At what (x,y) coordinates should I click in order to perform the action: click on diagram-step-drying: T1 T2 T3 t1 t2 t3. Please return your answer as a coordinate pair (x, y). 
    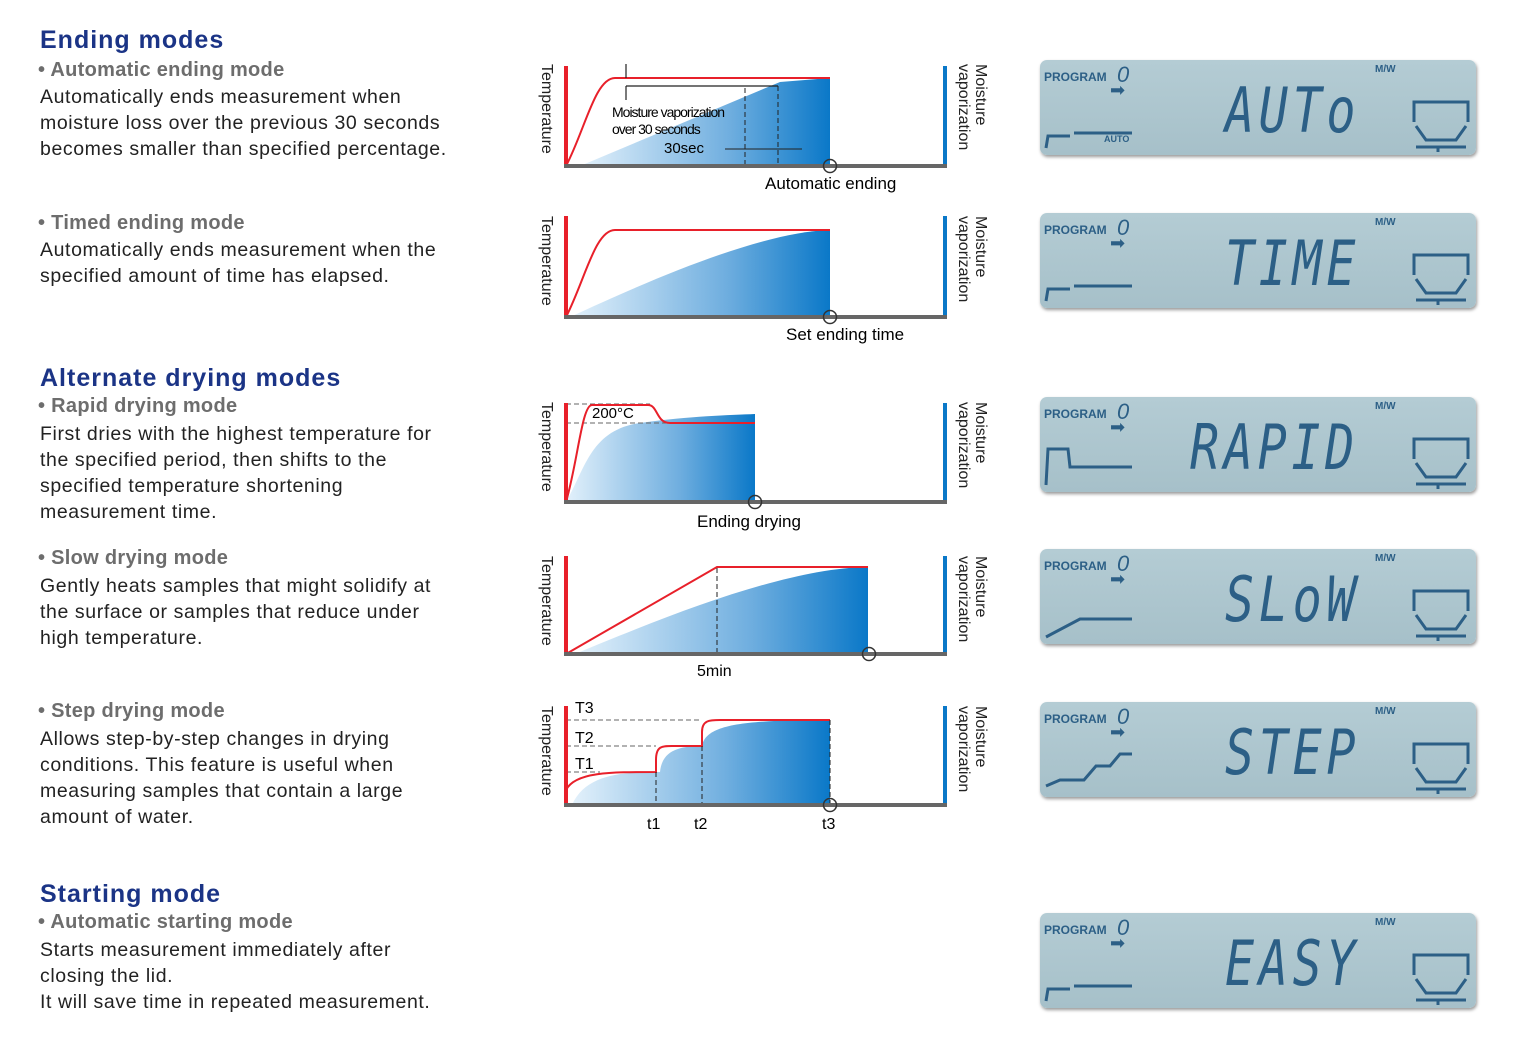
    Looking at the image, I should click on (755, 766).